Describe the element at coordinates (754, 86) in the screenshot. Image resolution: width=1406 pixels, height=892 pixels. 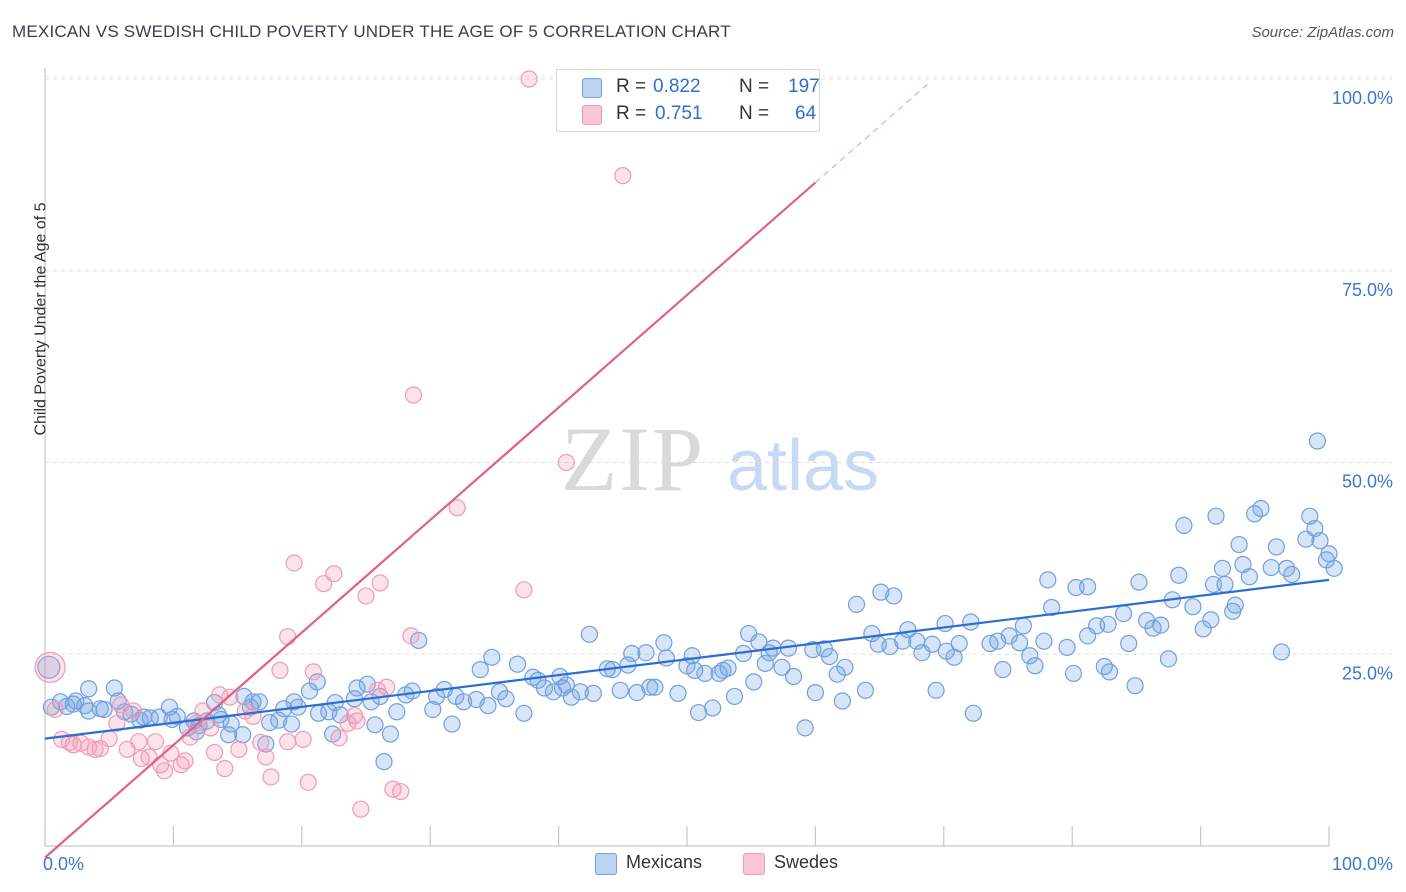
I see `n-label: N =` at that location.